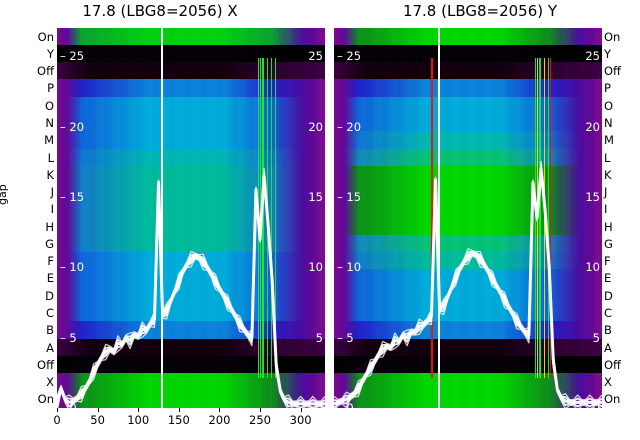 The height and width of the screenshot is (440, 640). What do you see at coordinates (608, 295) in the screenshot?
I see `category-label-right: D` at bounding box center [608, 295].